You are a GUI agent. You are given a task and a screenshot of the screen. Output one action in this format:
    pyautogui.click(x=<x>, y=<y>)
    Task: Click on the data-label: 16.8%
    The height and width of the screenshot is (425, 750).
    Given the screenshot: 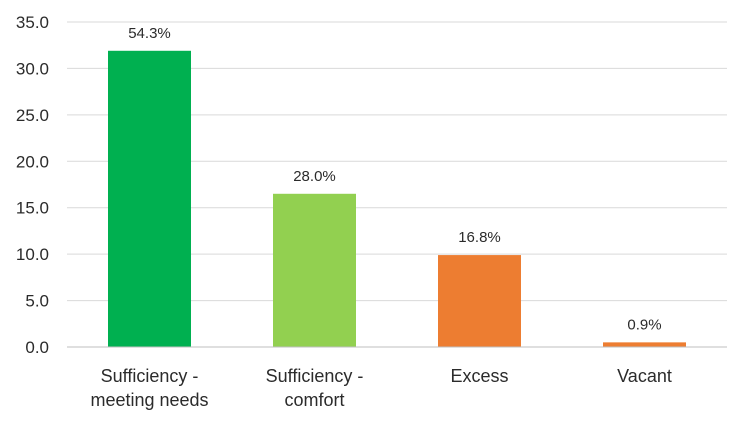 What is the action you would take?
    pyautogui.click(x=479, y=237)
    